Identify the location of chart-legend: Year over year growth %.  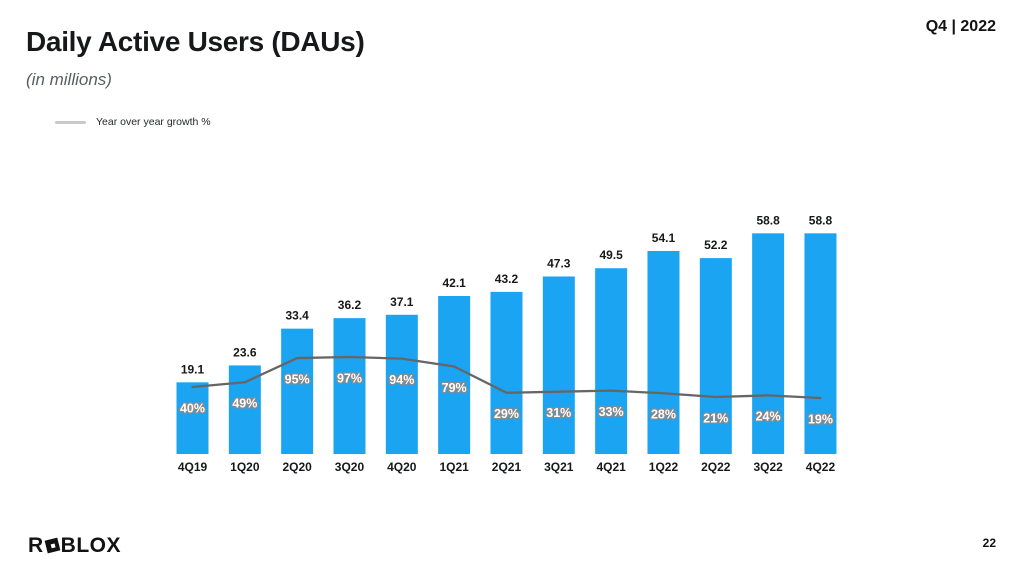
(133, 122).